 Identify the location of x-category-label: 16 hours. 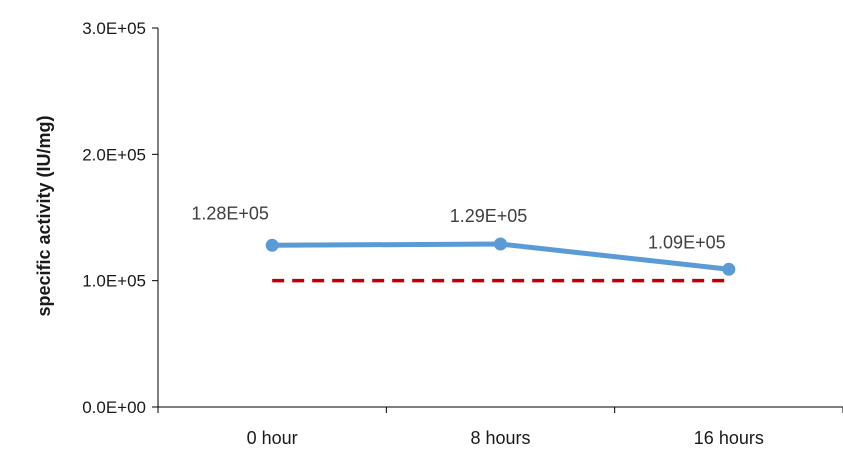
(729, 438).